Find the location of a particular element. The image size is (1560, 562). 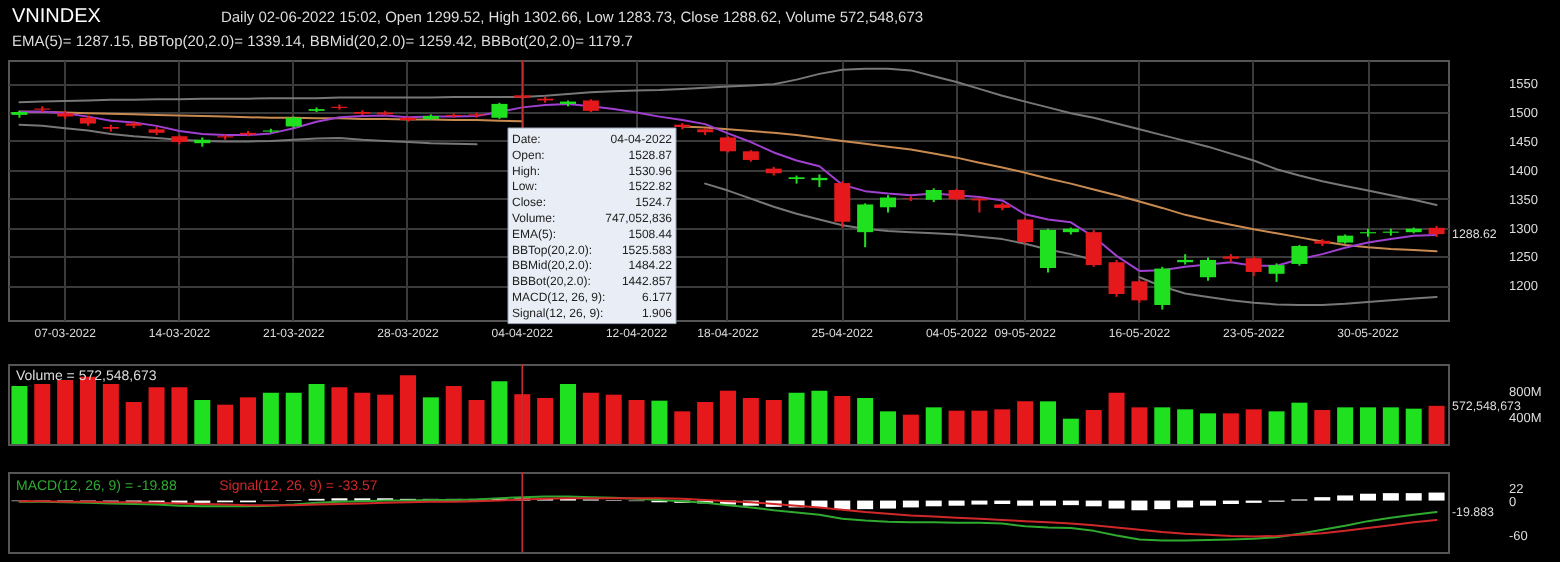

chart-title: VNINDEX is located at coordinates (56, 17).